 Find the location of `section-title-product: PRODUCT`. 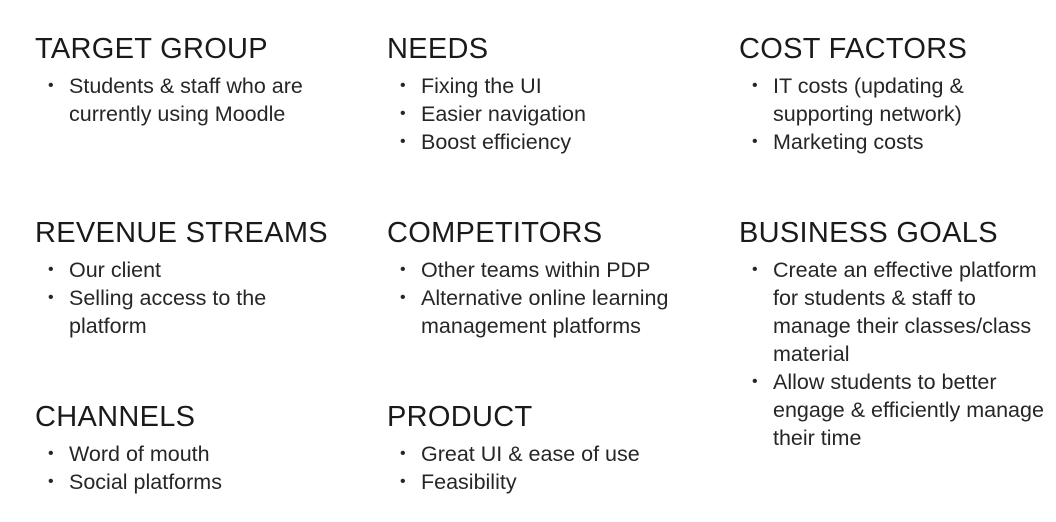

section-title-product: PRODUCT is located at coordinates (460, 417).